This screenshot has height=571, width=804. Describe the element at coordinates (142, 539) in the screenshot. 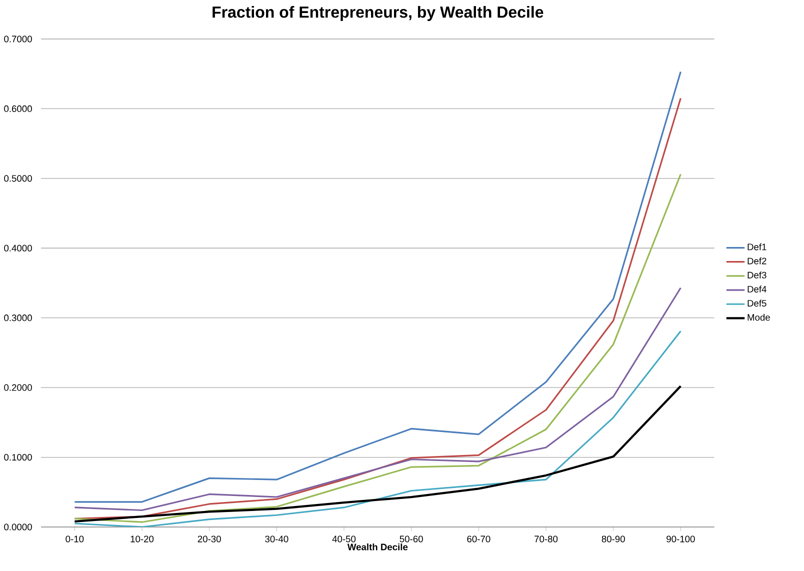

I see `x-tick-label: 10-20` at that location.